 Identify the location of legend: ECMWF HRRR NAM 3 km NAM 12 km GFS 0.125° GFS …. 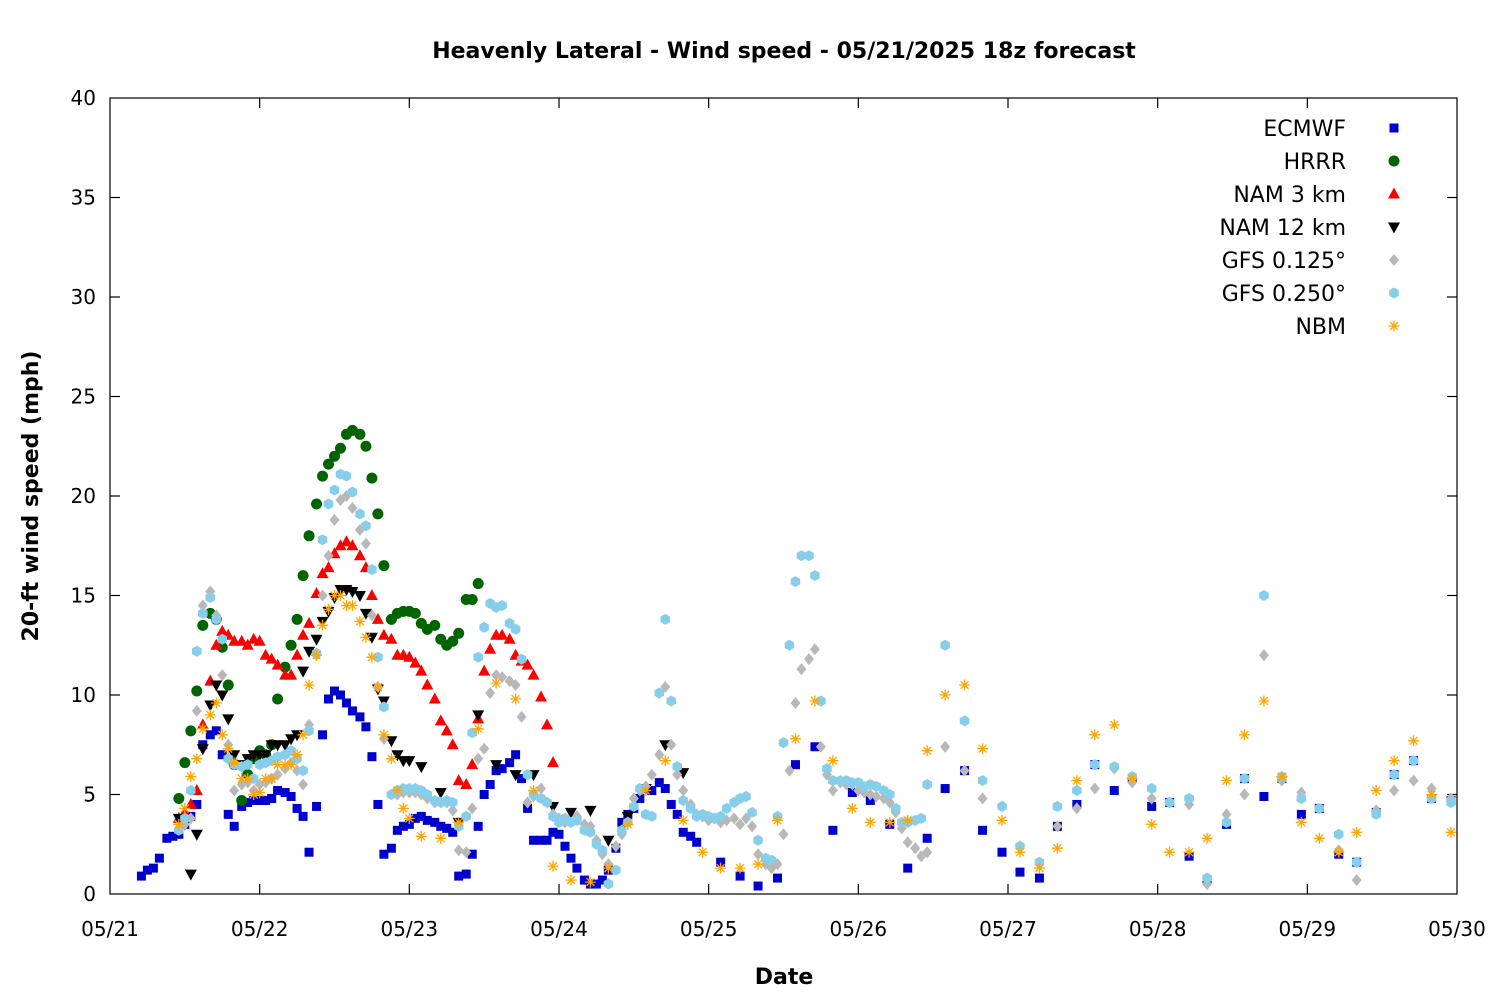
(1309, 228).